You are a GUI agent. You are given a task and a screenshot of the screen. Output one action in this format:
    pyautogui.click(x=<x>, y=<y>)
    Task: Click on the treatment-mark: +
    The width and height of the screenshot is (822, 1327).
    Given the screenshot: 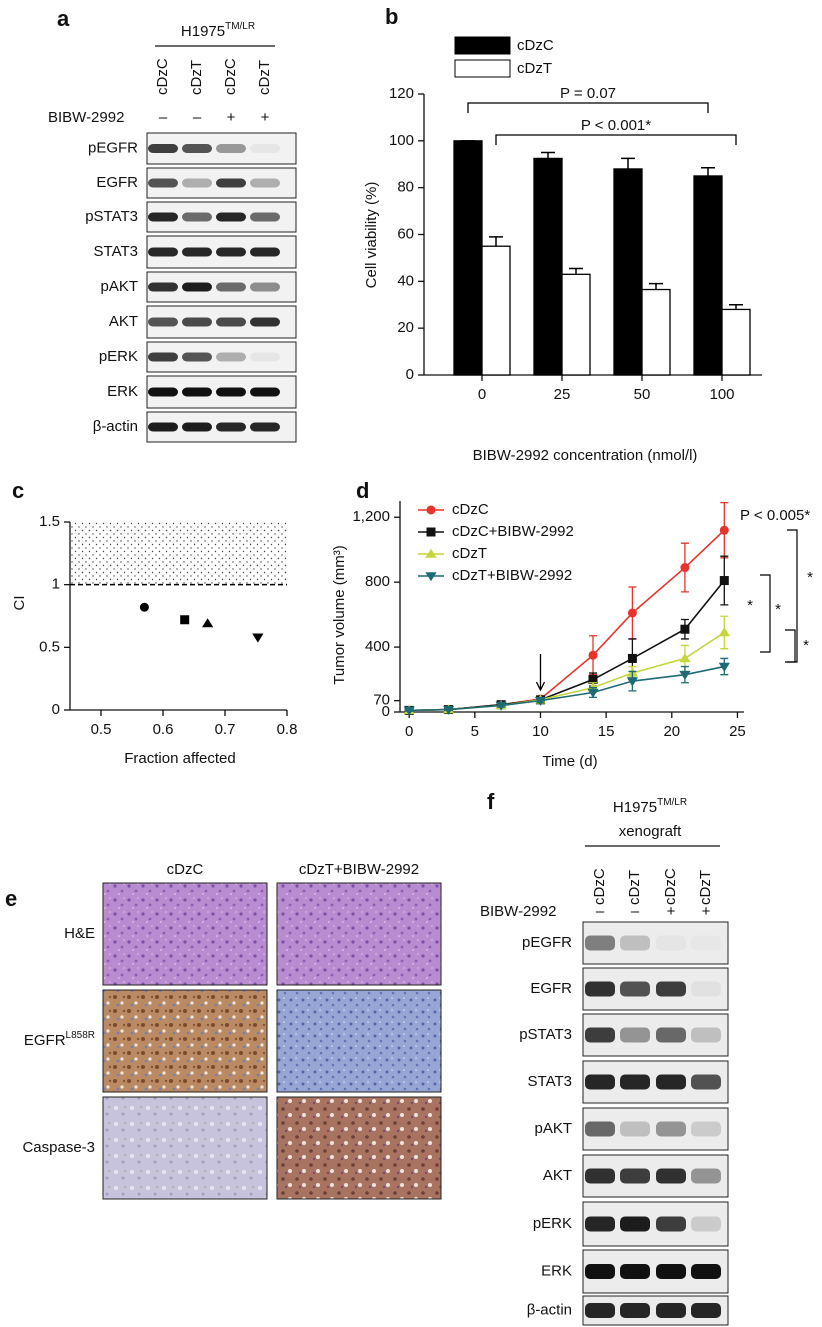 What is the action you would take?
    pyautogui.click(x=231, y=117)
    